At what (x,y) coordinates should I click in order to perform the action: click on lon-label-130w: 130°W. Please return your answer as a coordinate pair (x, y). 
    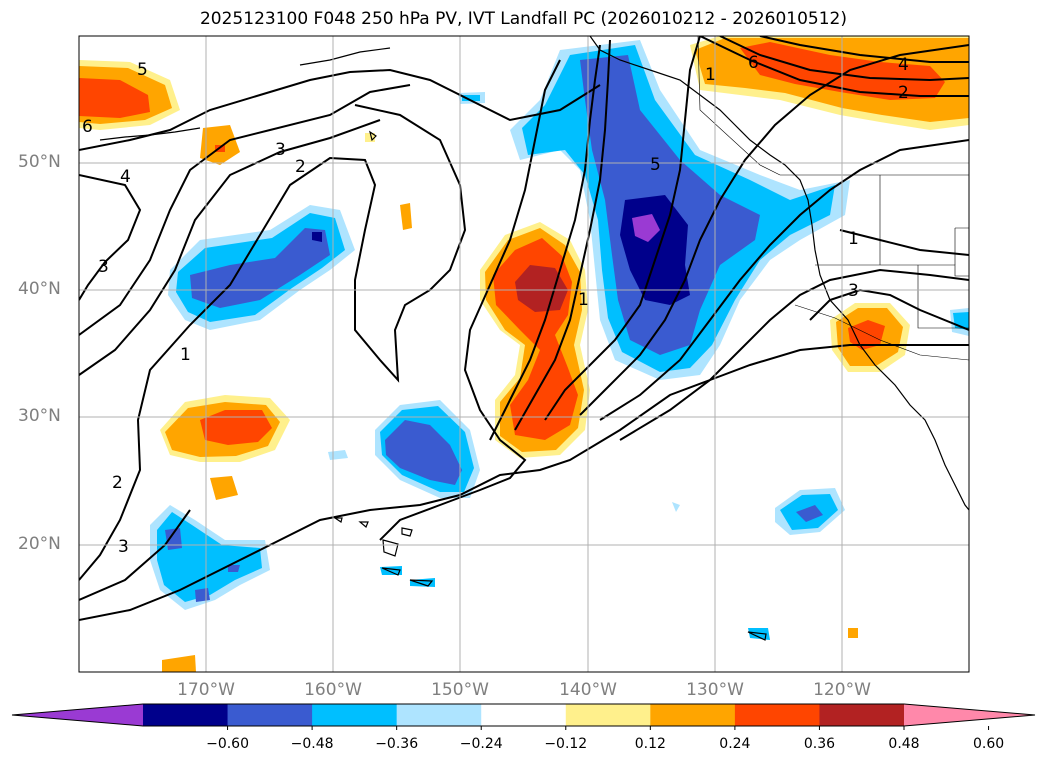
    Looking at the image, I should click on (715, 690).